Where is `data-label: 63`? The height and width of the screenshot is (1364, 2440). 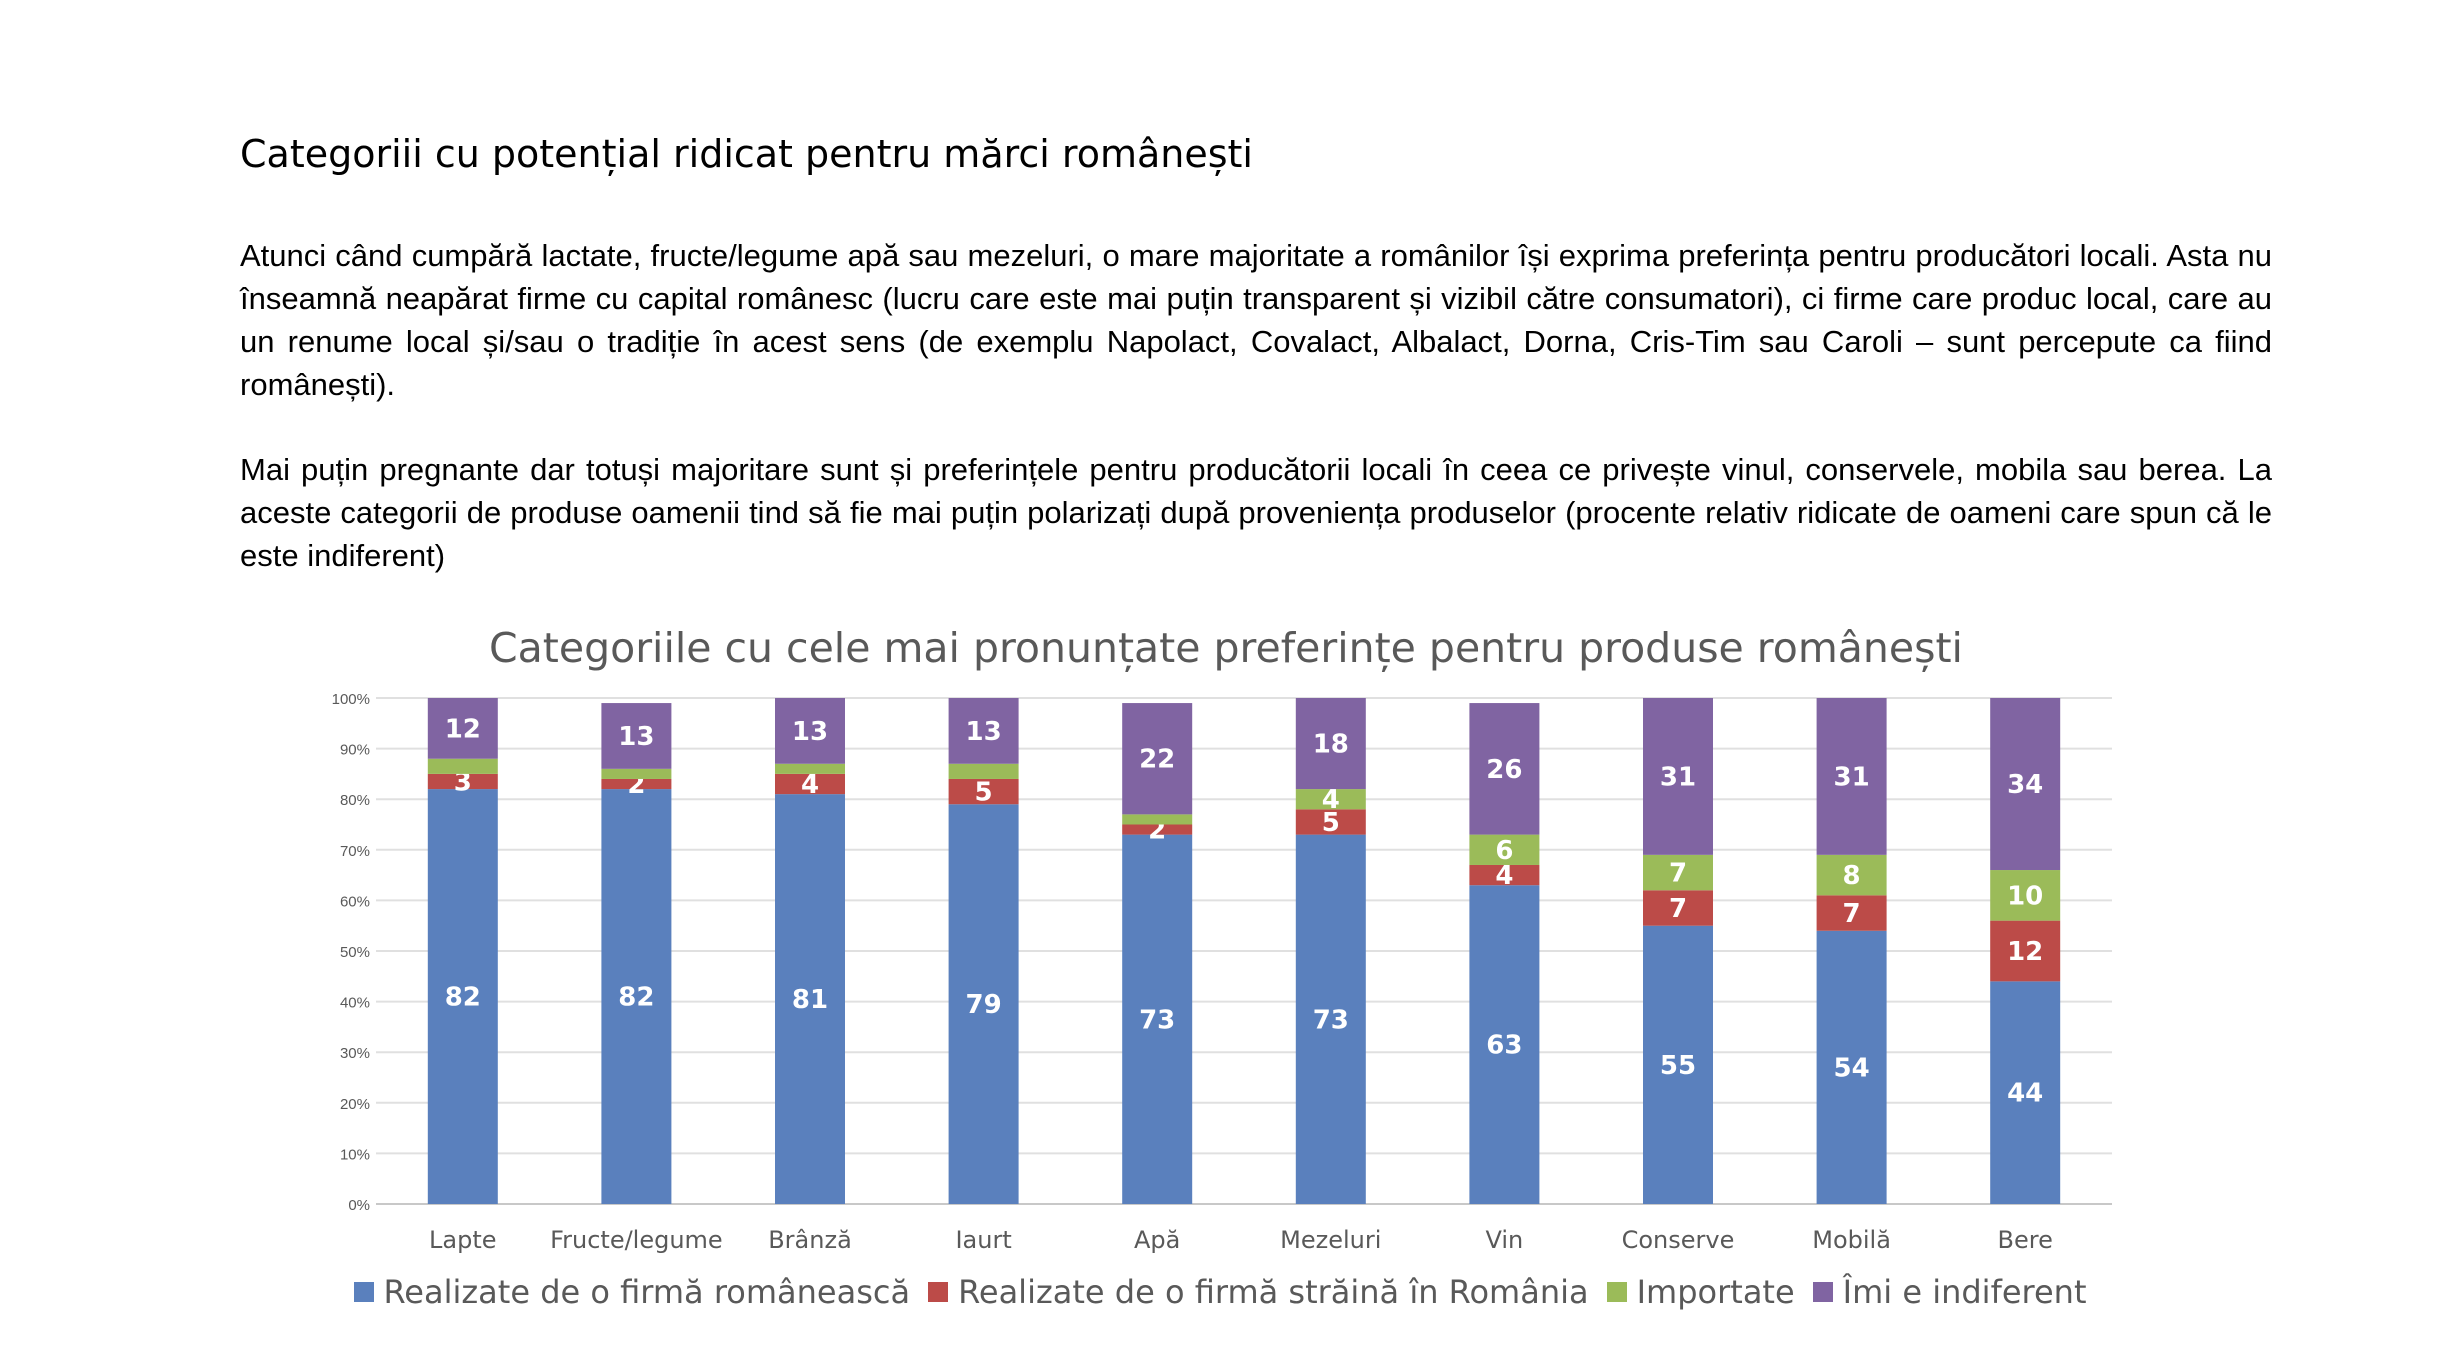 data-label: 63 is located at coordinates (1504, 1046).